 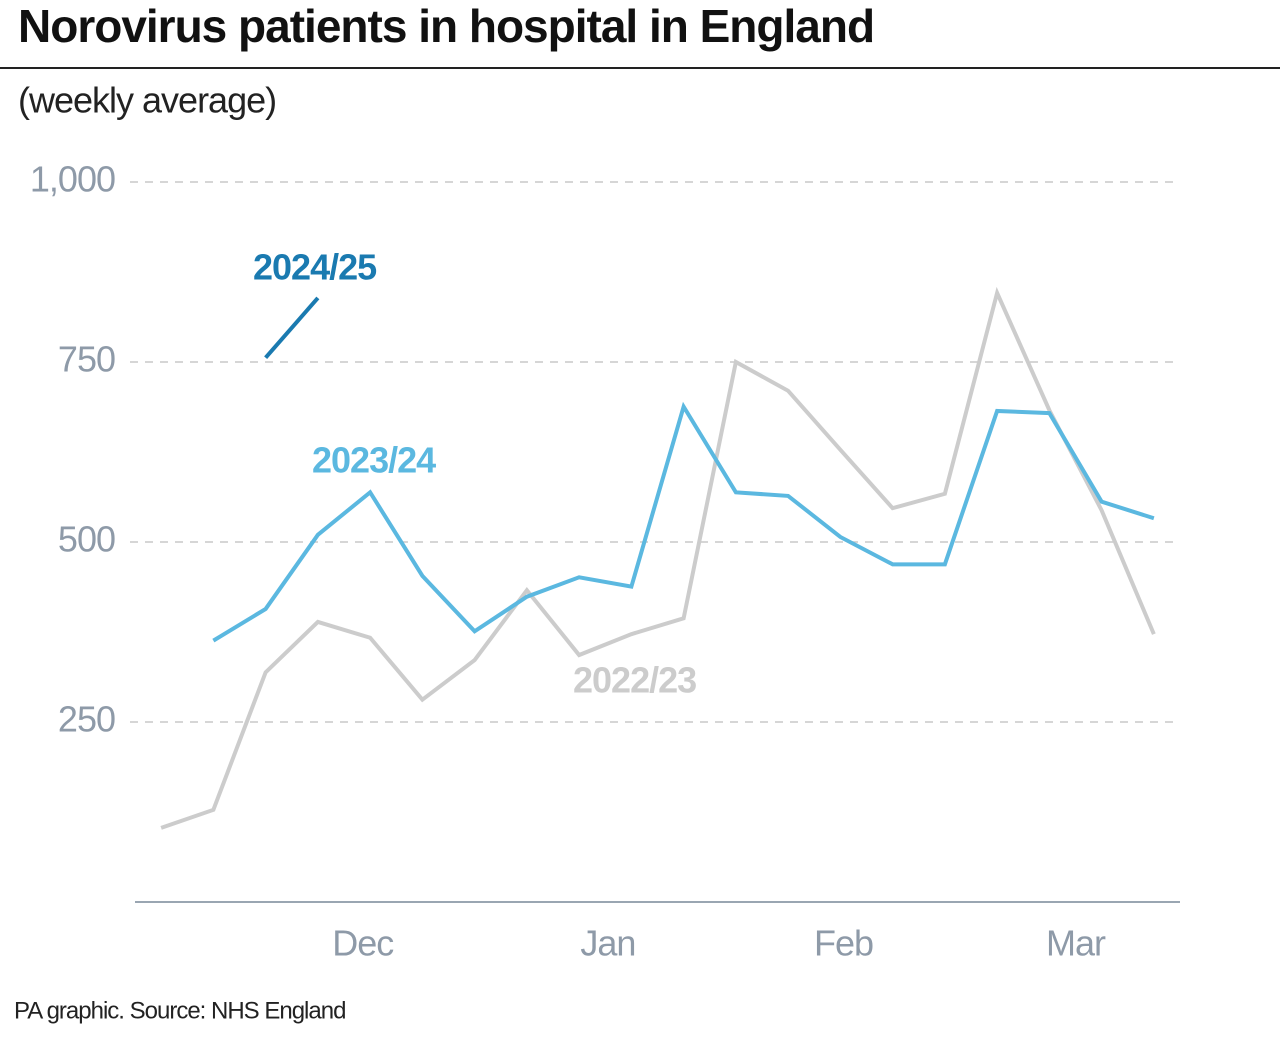 What do you see at coordinates (374, 460) in the screenshot?
I see `series-label: 2023/24` at bounding box center [374, 460].